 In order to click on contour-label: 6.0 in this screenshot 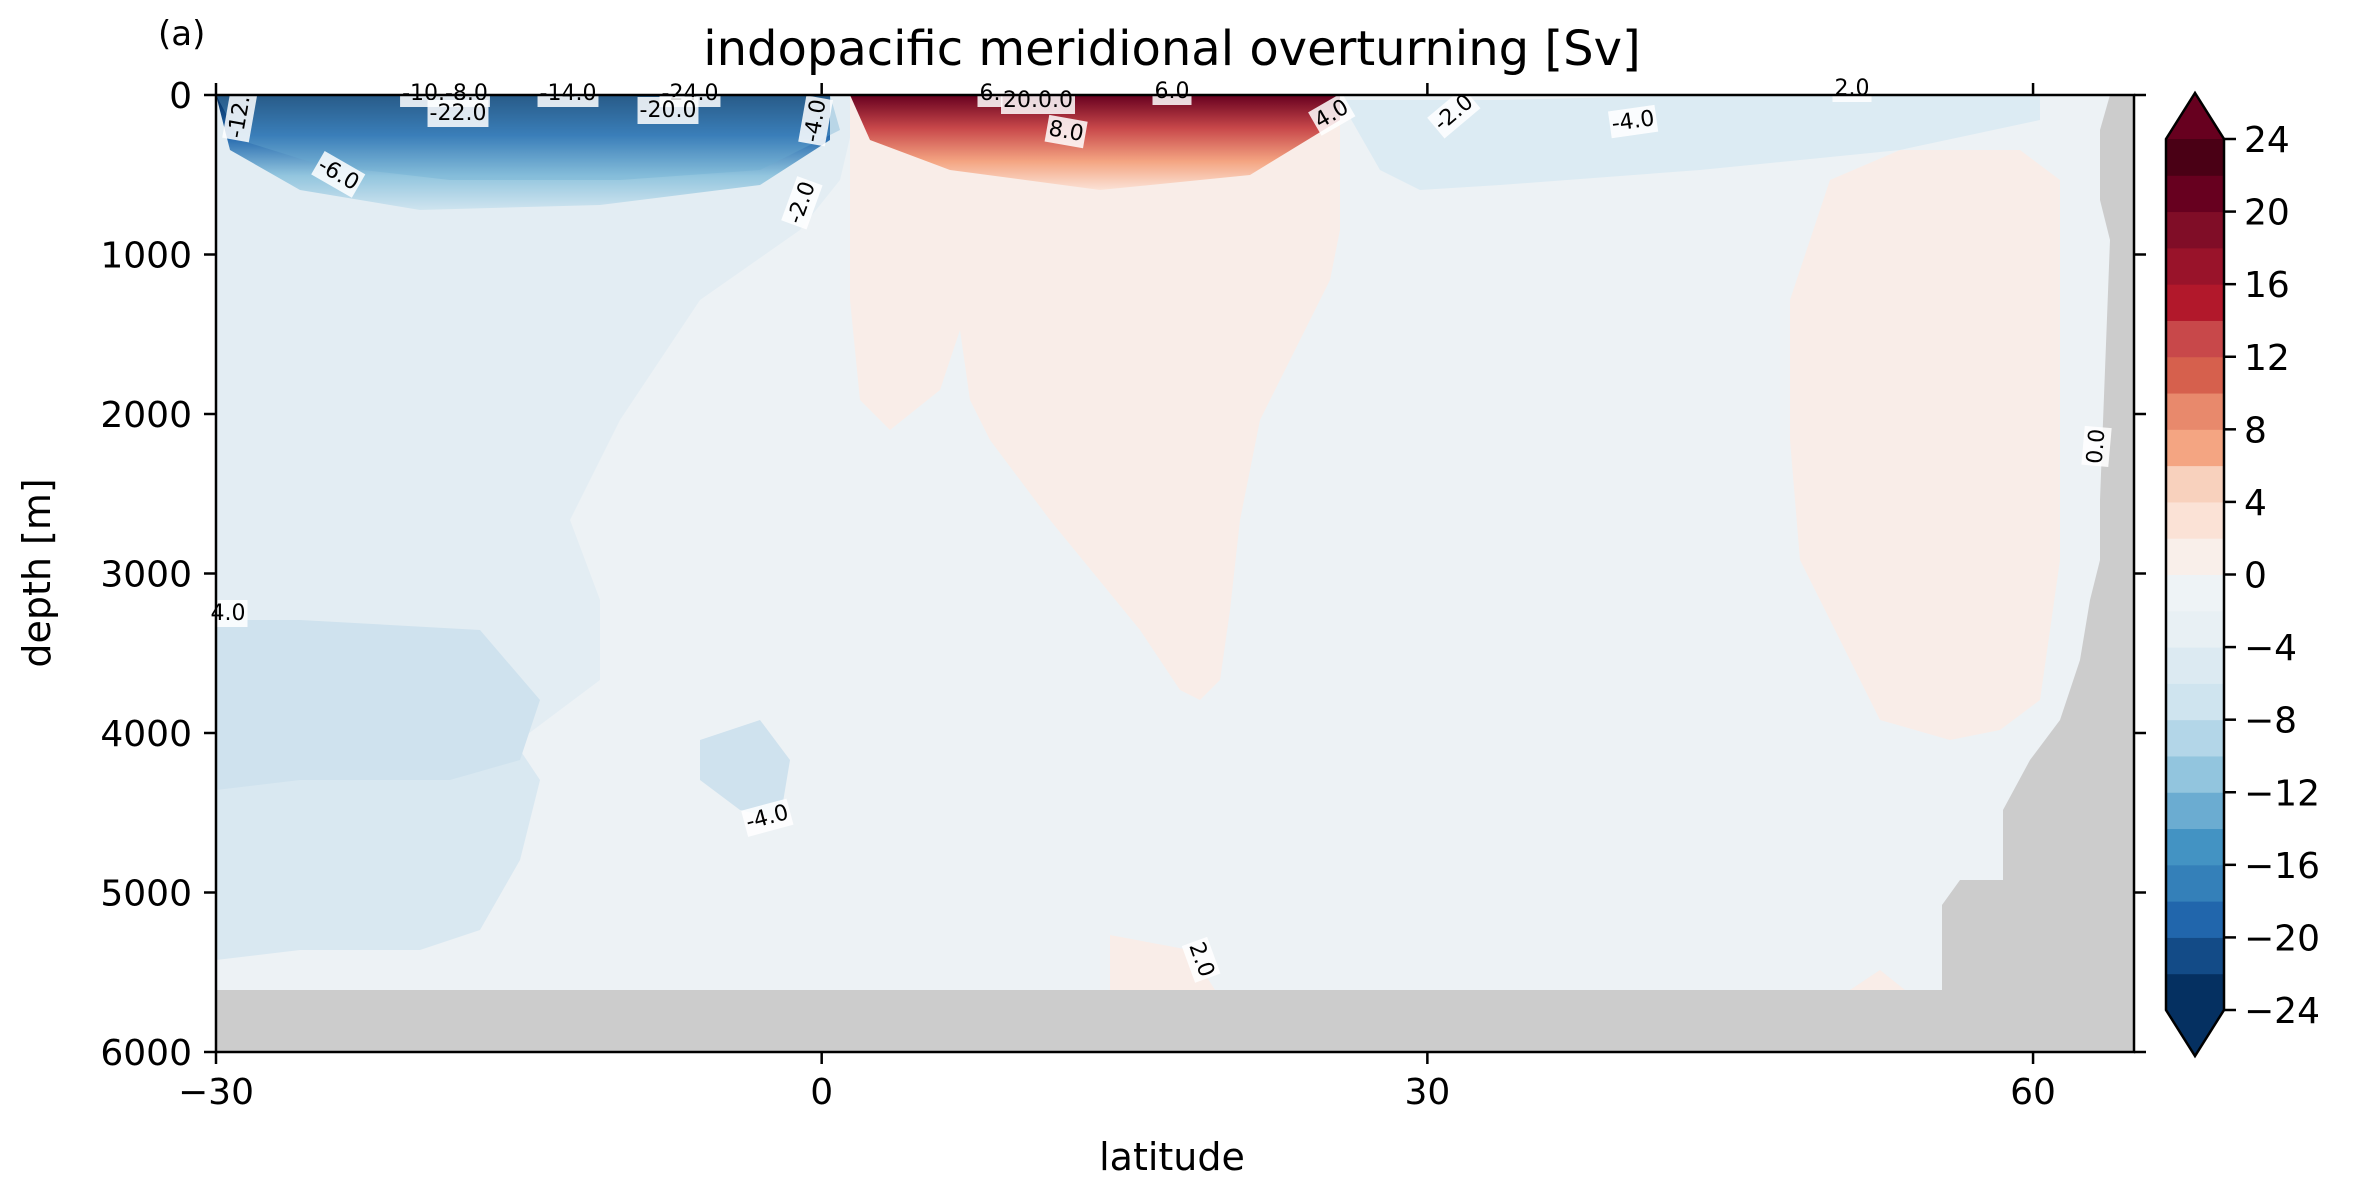, I will do `click(1172, 91)`.